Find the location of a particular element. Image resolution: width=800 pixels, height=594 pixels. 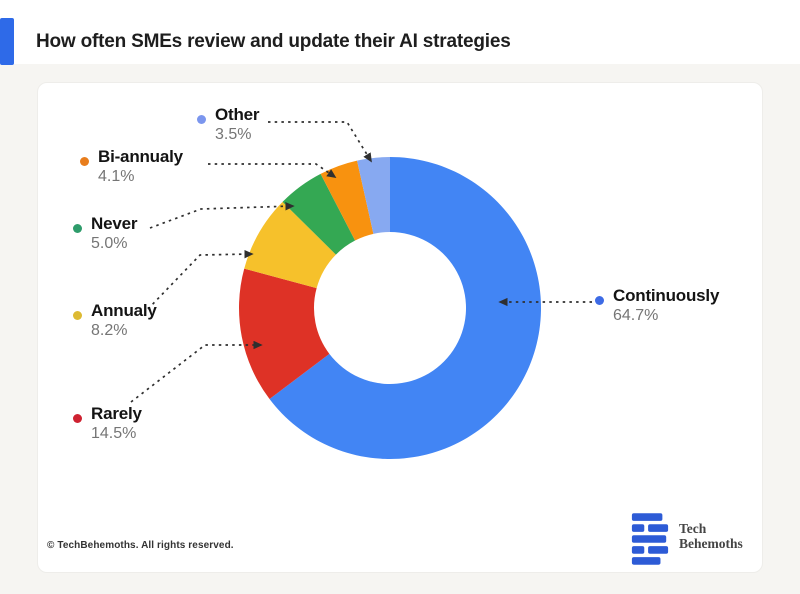

never-percent: 5.0% is located at coordinates (109, 243).